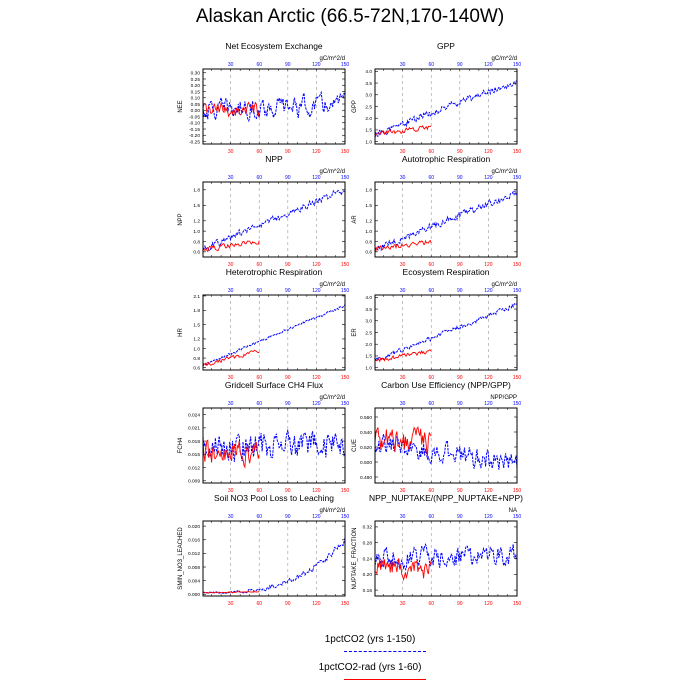 Image resolution: width=700 pixels, height=700 pixels. Describe the element at coordinates (355, 106) in the screenshot. I see `y-axis-label: GPP` at that location.